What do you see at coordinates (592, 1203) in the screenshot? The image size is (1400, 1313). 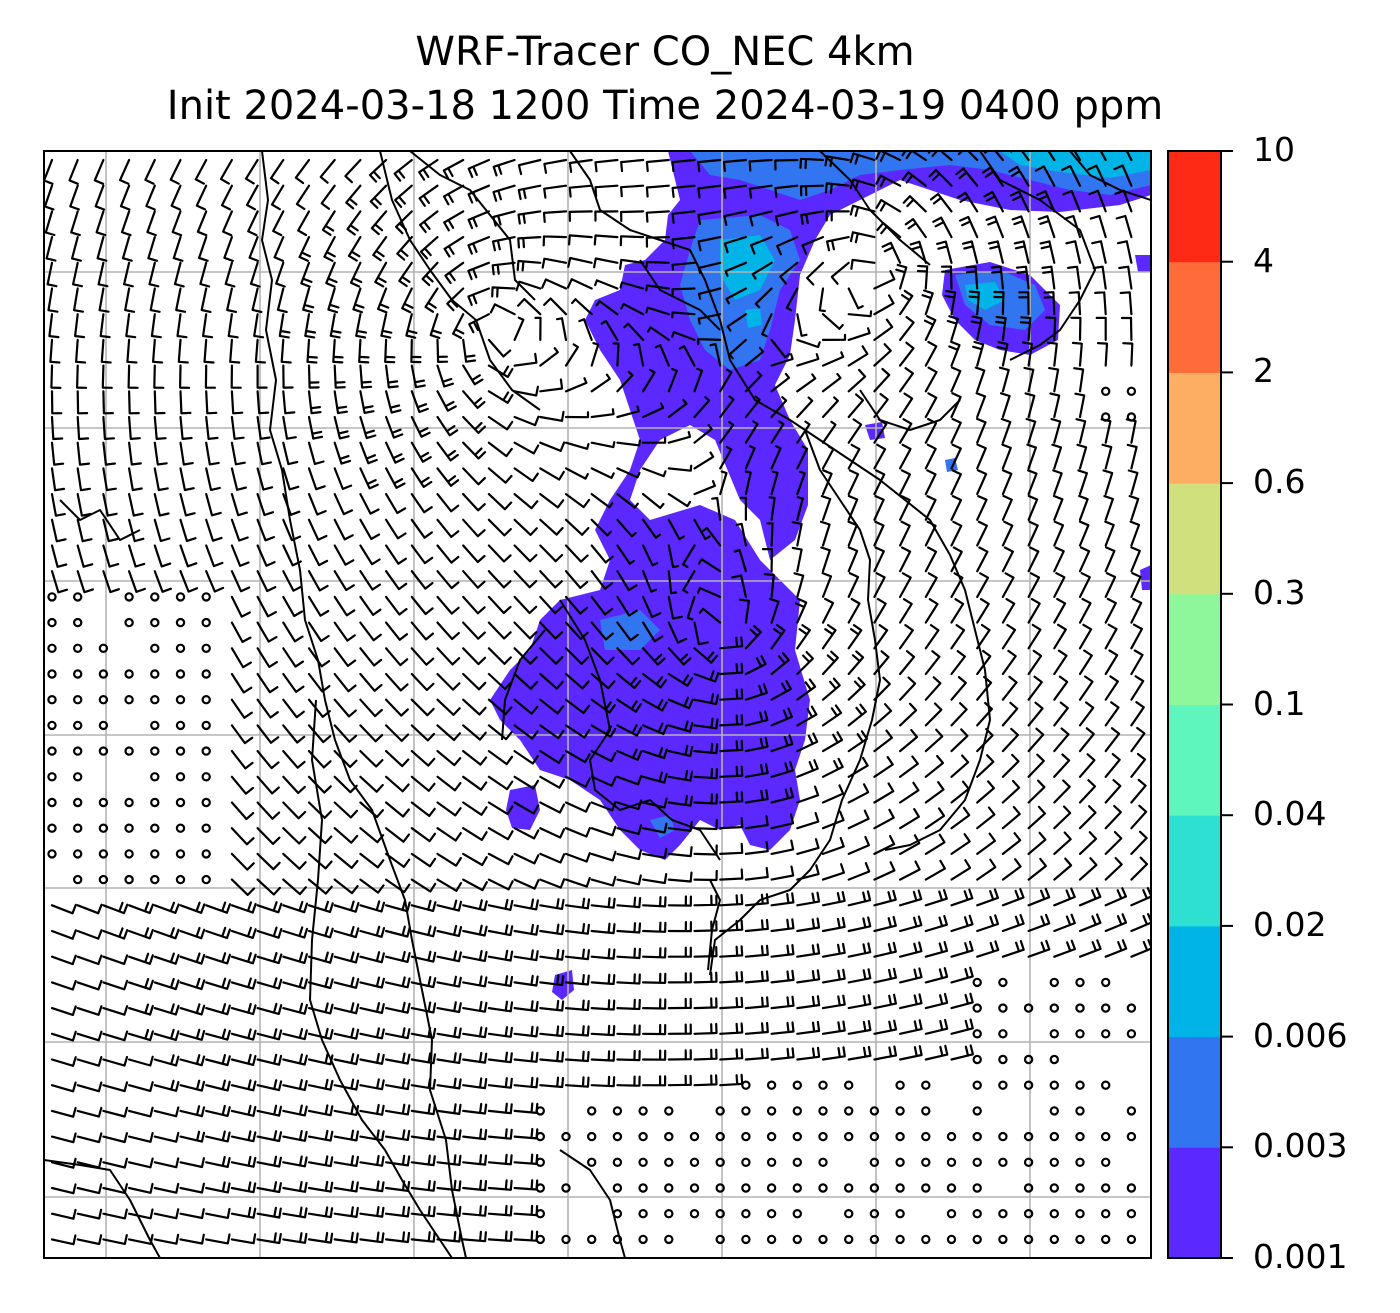 I see `coastline-path` at bounding box center [592, 1203].